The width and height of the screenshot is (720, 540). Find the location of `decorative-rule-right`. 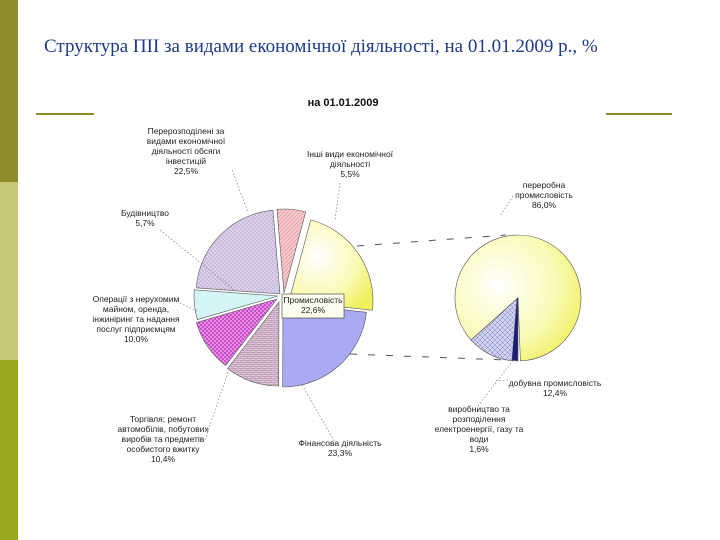

decorative-rule-right is located at coordinates (639, 114).